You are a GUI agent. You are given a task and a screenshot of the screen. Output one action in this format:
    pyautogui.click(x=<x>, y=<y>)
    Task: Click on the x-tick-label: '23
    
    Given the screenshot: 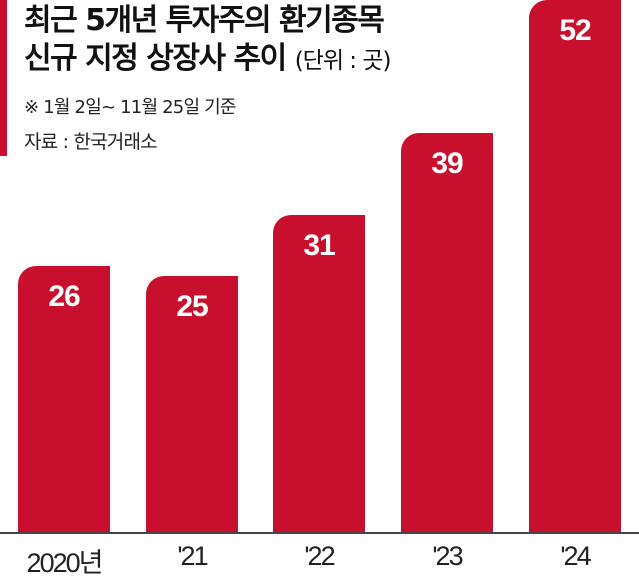 What is the action you would take?
    pyautogui.click(x=447, y=556)
    